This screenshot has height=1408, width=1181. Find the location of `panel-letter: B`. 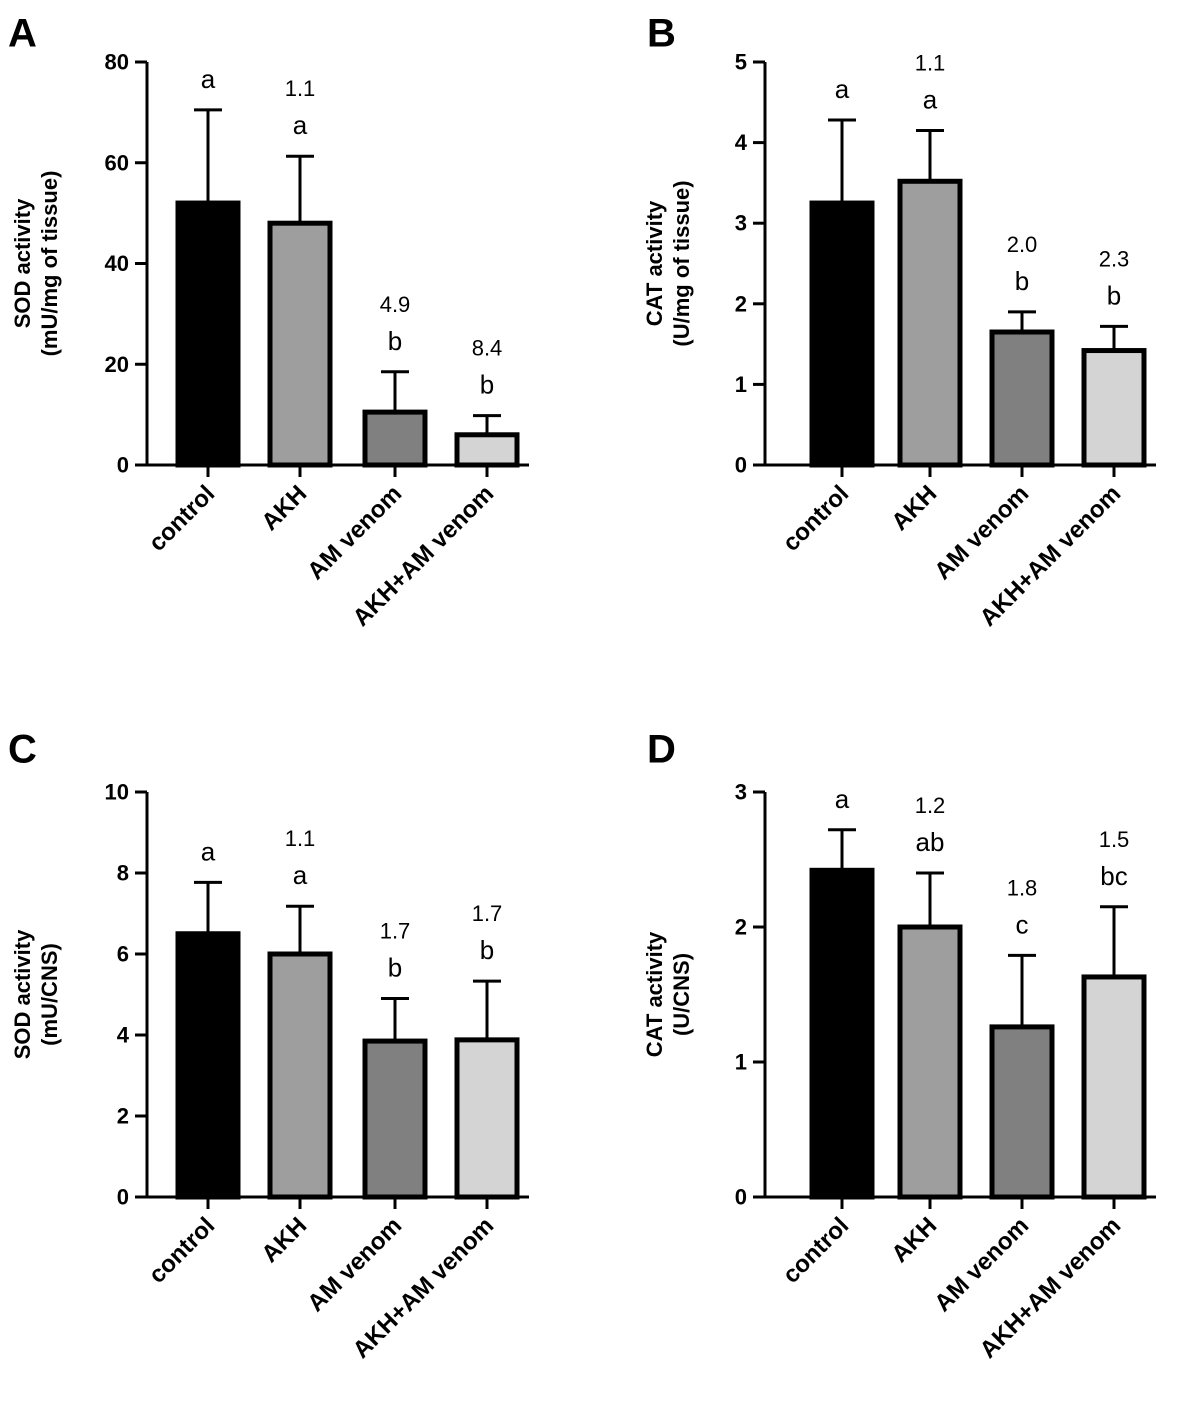

panel-letter: B is located at coordinates (661, 34).